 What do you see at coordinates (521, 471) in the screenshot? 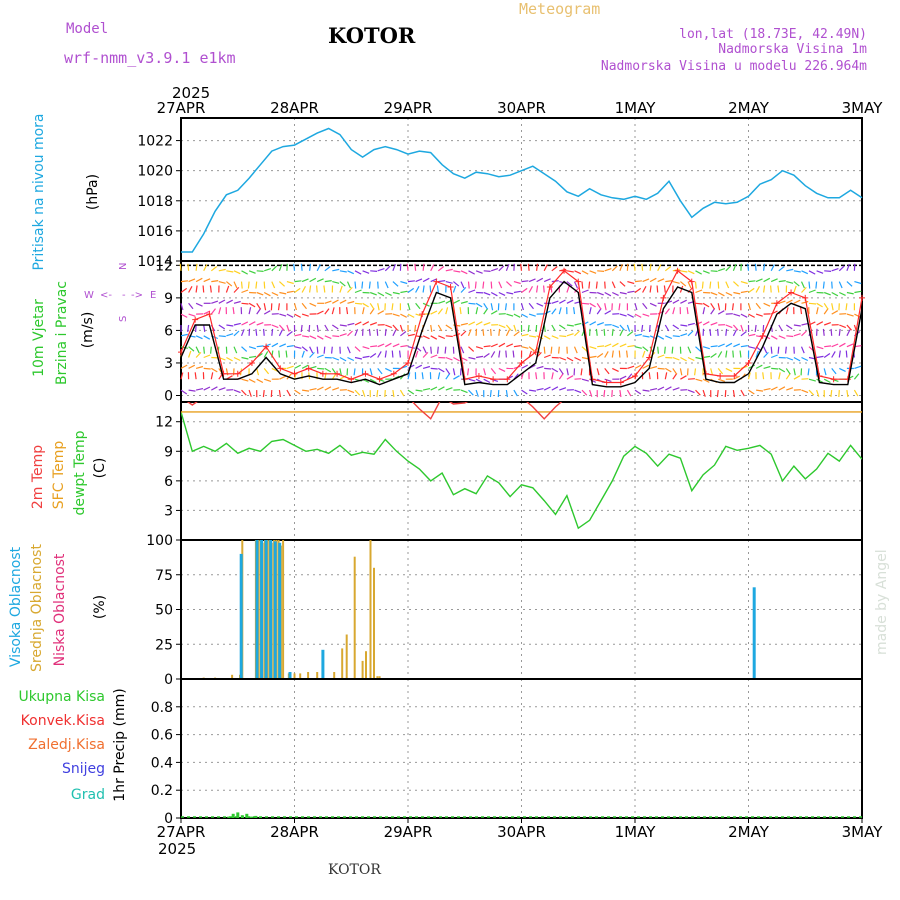
I see `temperature-frame` at bounding box center [521, 471].